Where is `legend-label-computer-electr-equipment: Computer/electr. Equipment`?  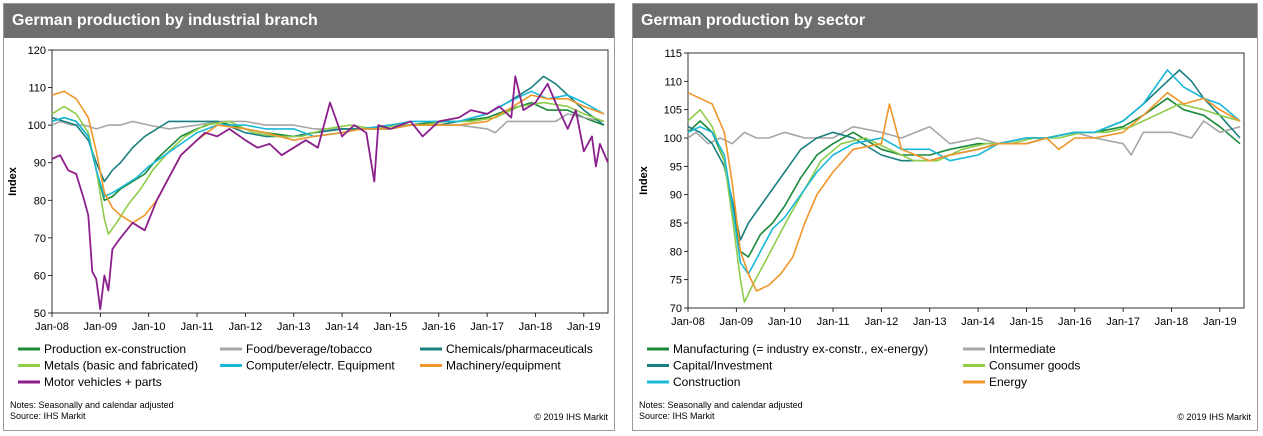 legend-label-computer-electr-equipment: Computer/electr. Equipment is located at coordinates (320, 366).